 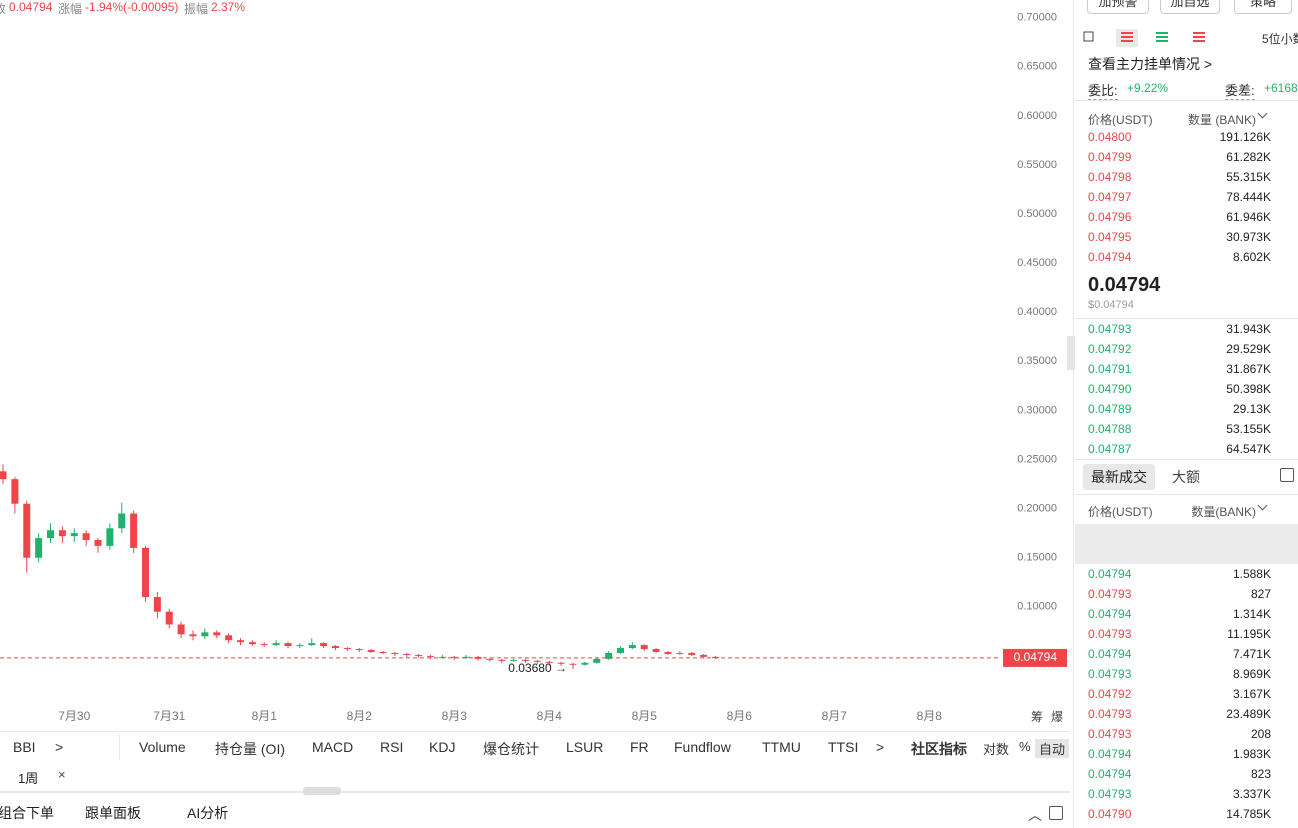 What do you see at coordinates (113, 813) in the screenshot?
I see `bottom-tab: 跟单面板` at bounding box center [113, 813].